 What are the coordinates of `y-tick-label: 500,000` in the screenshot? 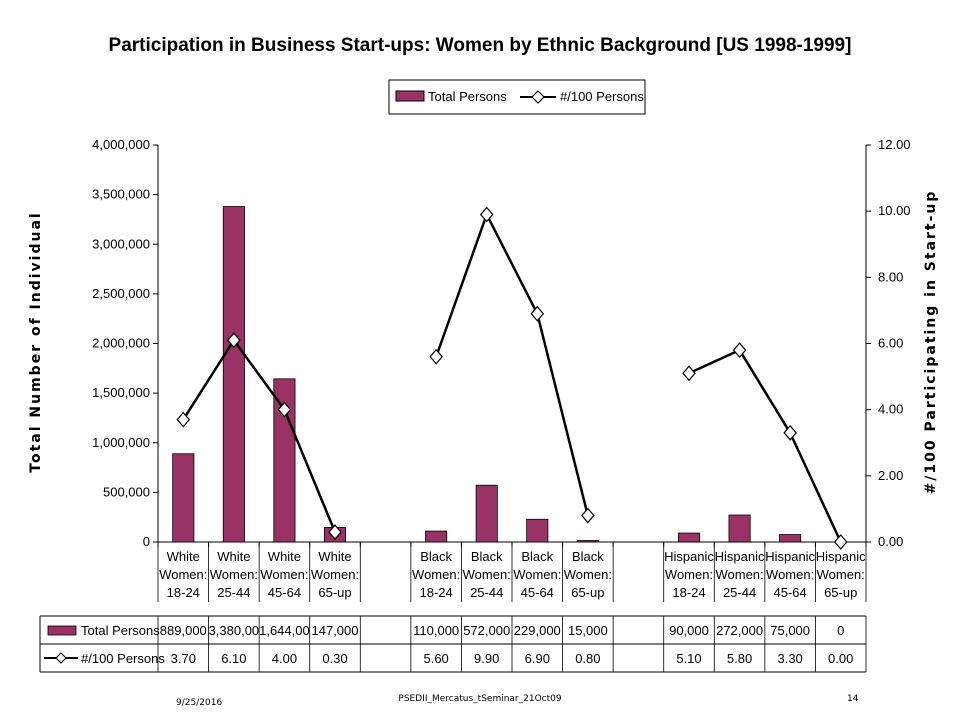 It's located at (126, 491).